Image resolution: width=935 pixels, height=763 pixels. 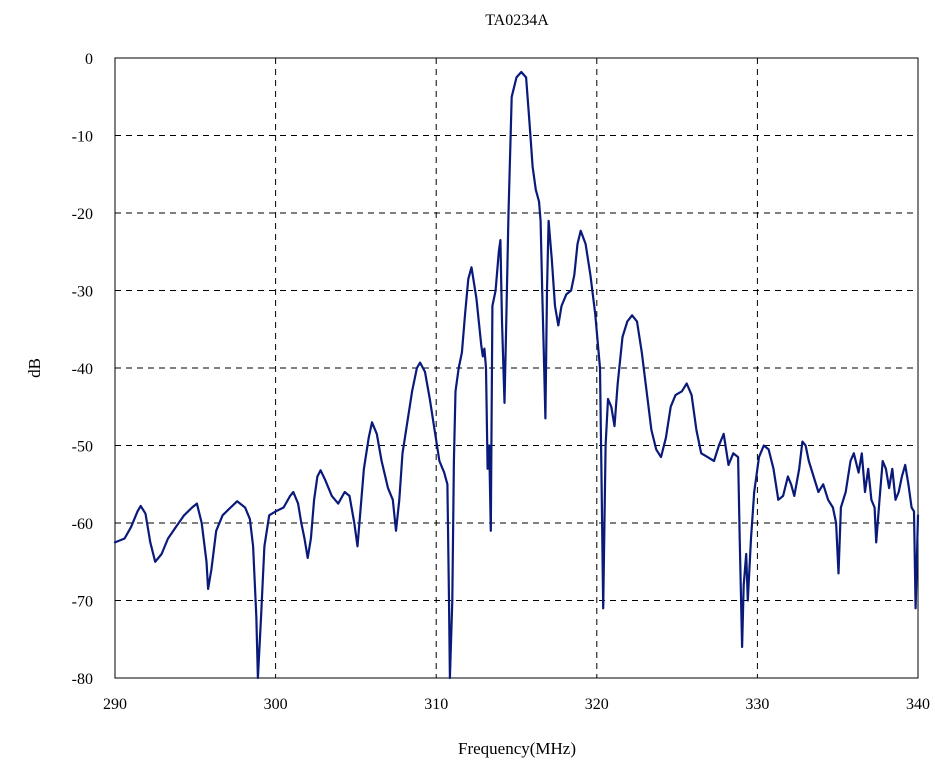 What do you see at coordinates (82, 447) in the screenshot?
I see `y-tick-label: -50` at bounding box center [82, 447].